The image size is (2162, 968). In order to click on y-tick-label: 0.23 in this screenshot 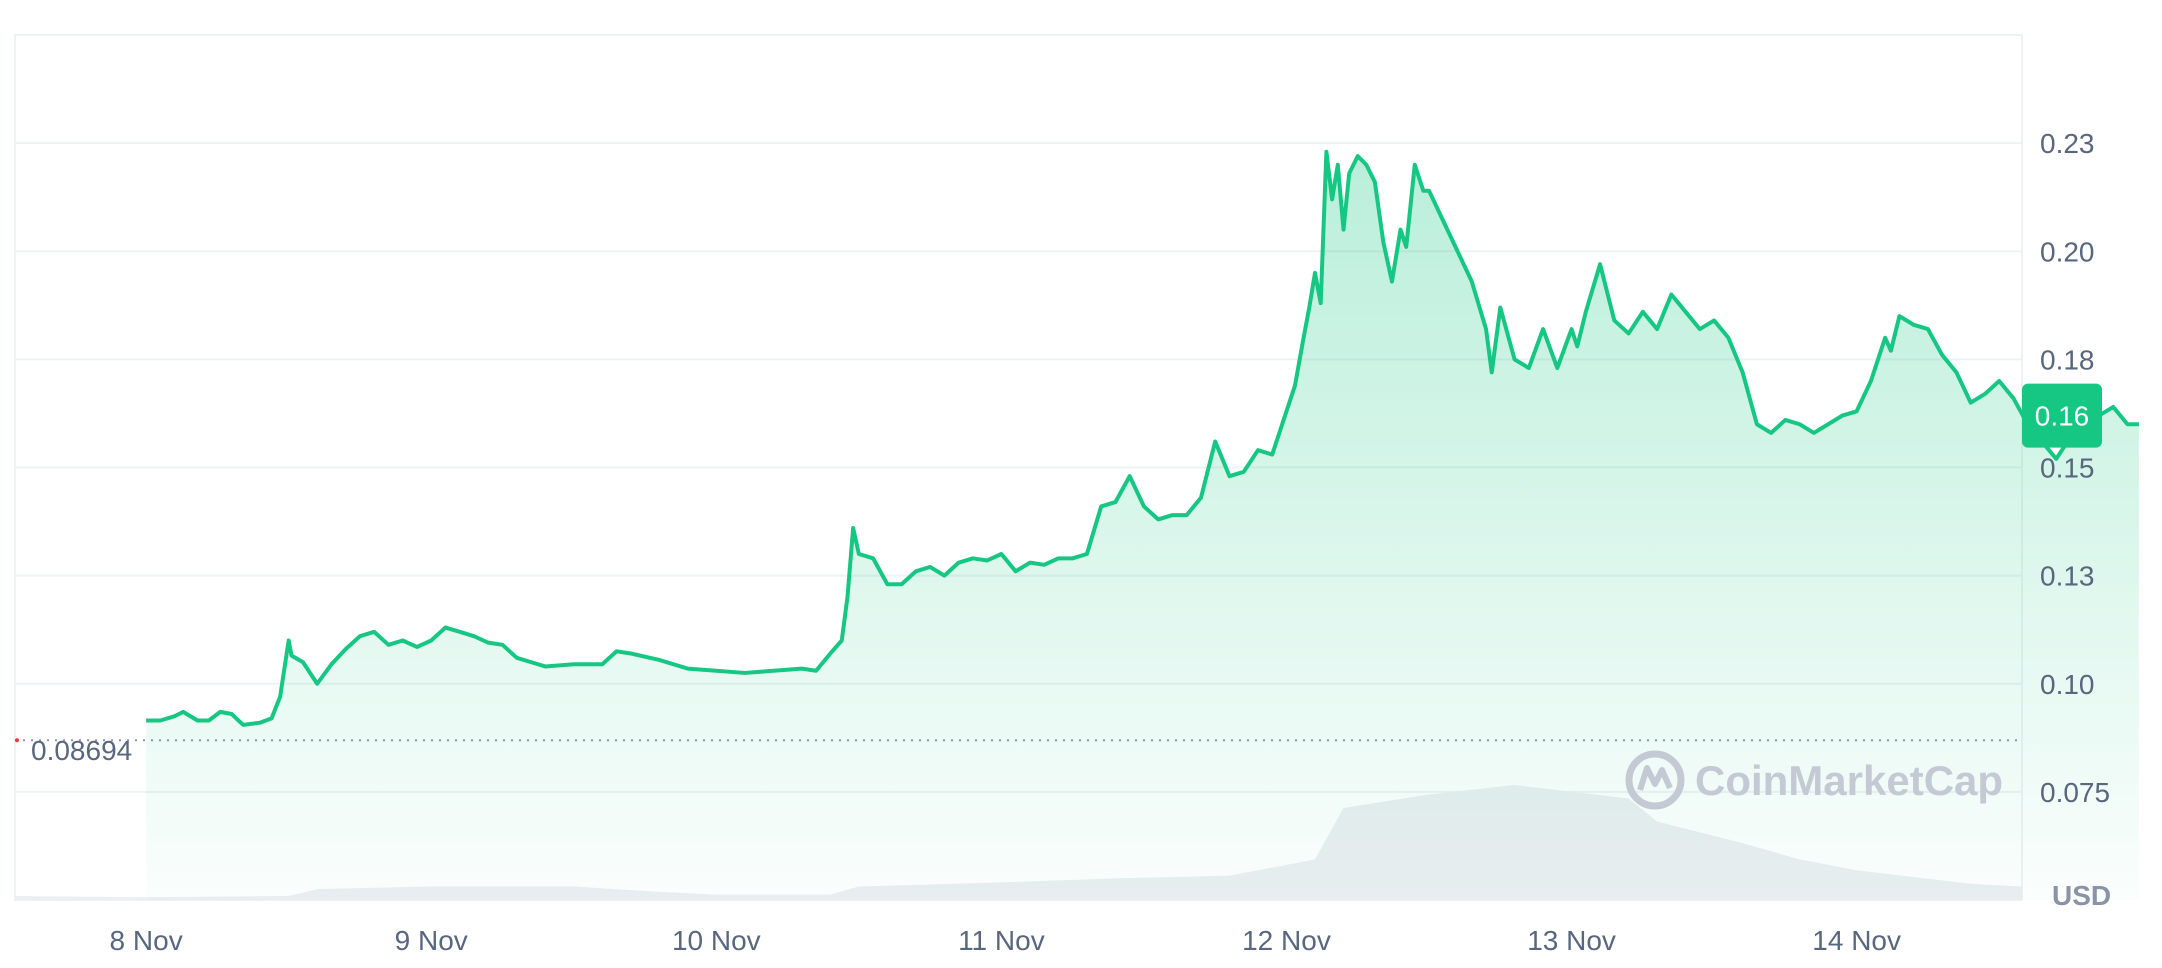, I will do `click(2067, 143)`.